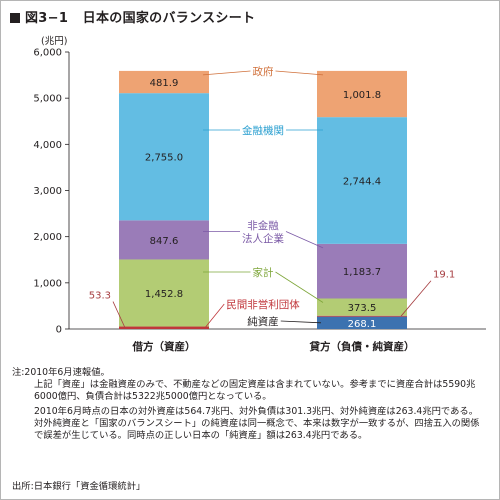 The height and width of the screenshot is (500, 500). I want to click on data-label: 1,183.7, so click(362, 272).